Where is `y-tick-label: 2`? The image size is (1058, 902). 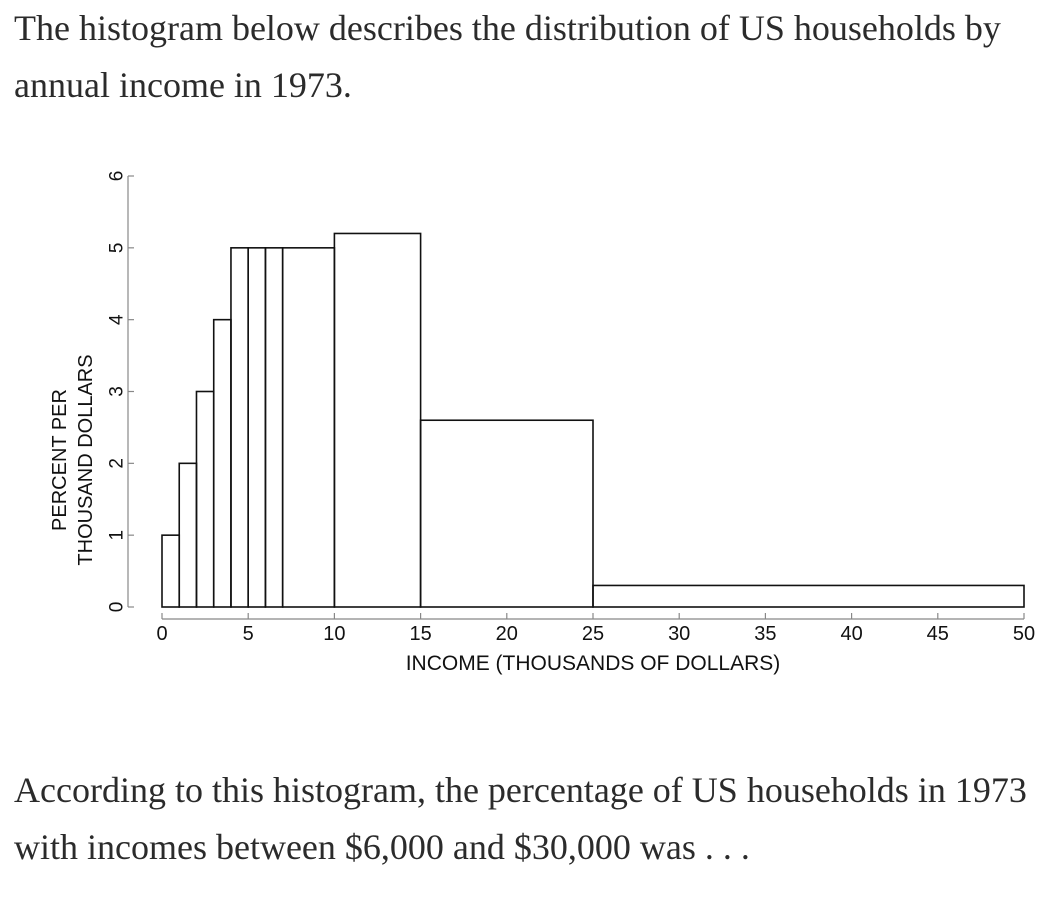 y-tick-label: 2 is located at coordinates (117, 463).